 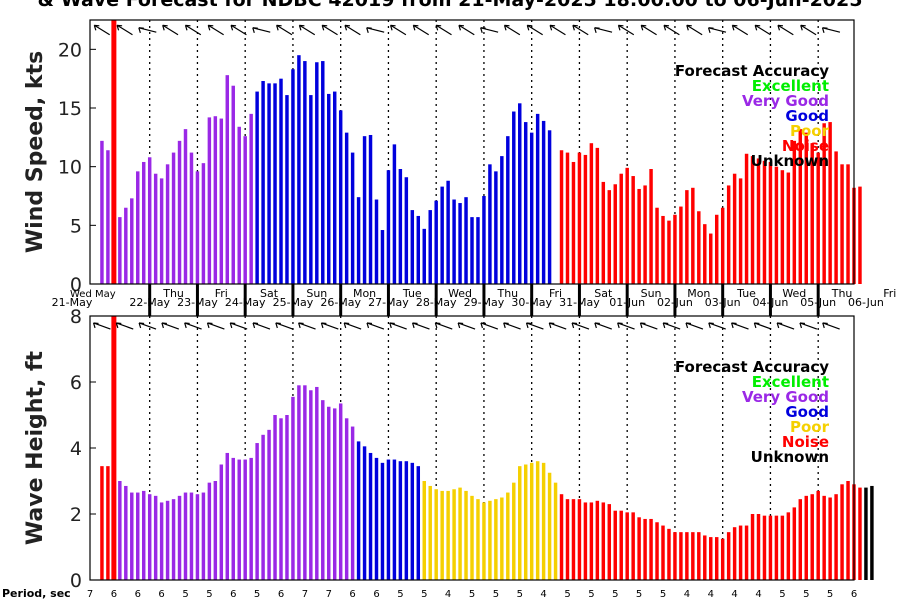 What do you see at coordinates (70, 168) in the screenshot?
I see `wind-ytick-label: 10` at bounding box center [70, 168].